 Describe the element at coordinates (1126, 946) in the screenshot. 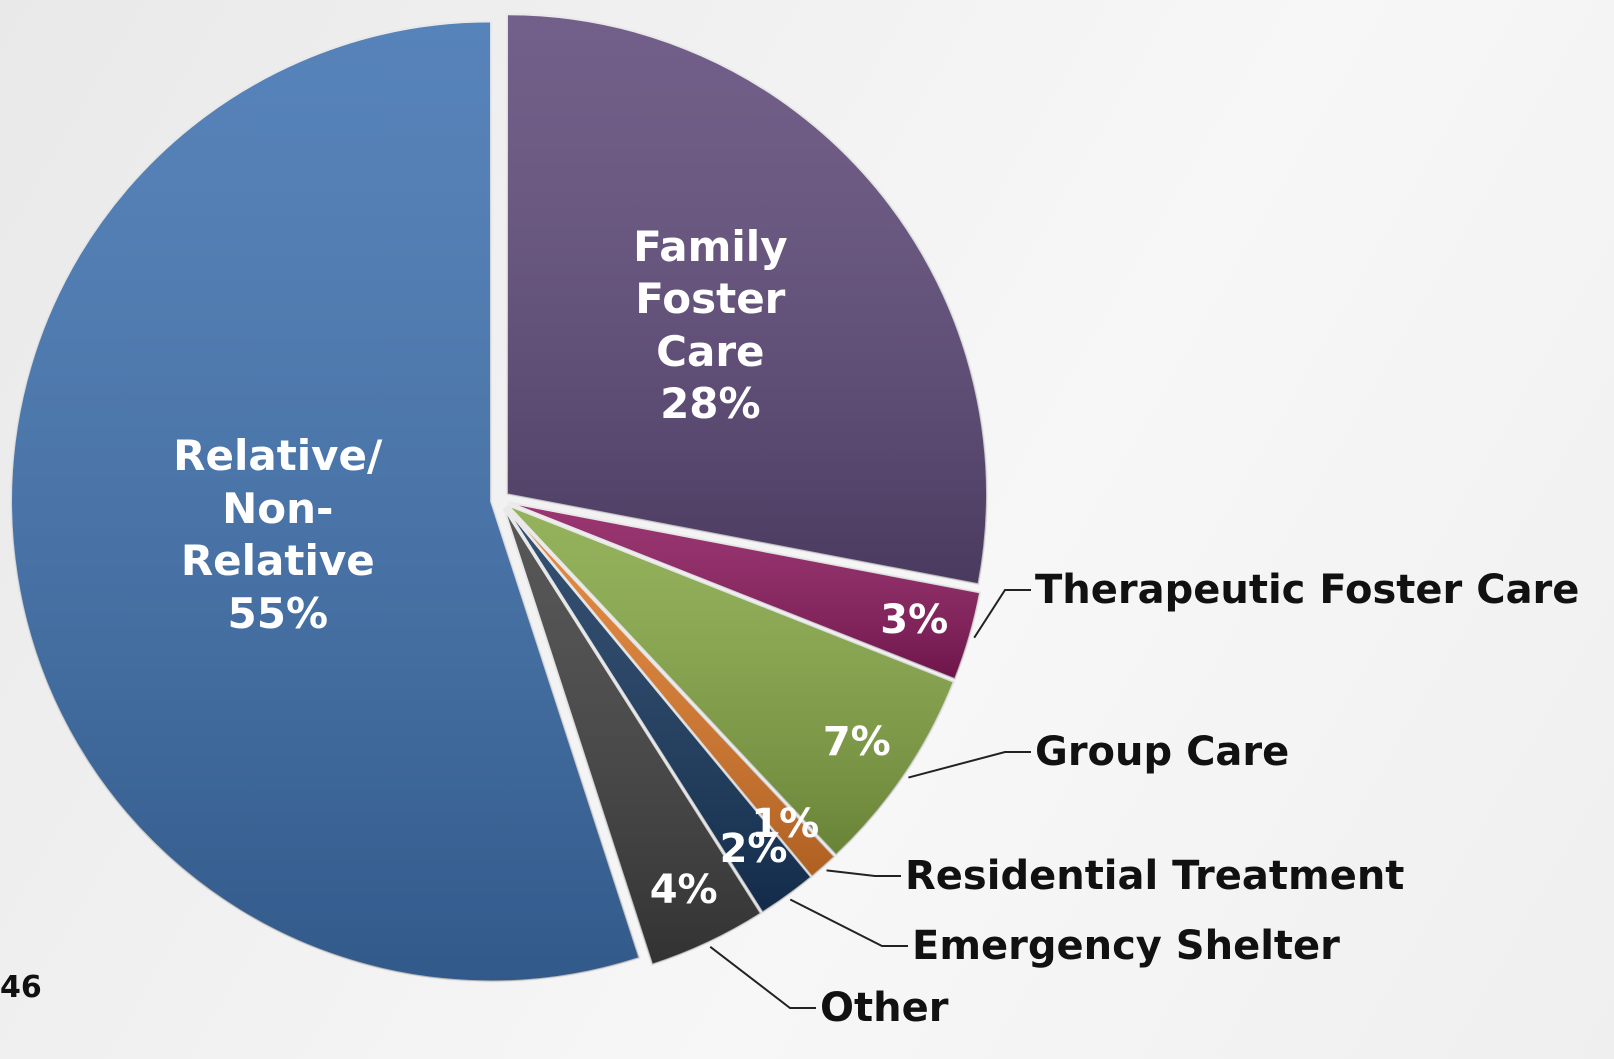

I see `category-label: Emergency Shelter` at that location.